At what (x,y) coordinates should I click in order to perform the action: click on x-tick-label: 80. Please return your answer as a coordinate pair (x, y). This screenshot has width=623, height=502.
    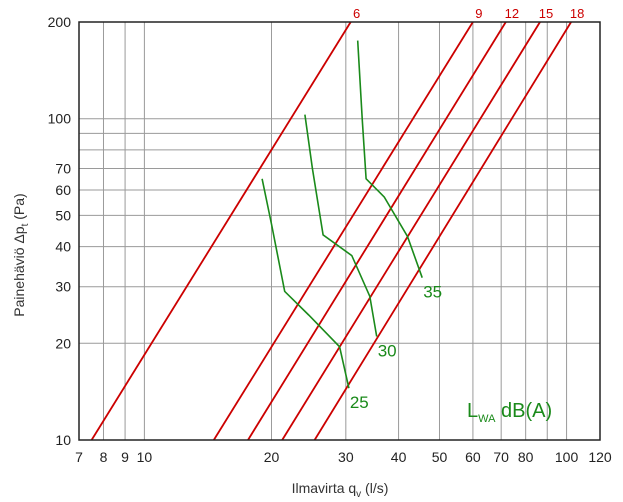
    Looking at the image, I should click on (526, 457).